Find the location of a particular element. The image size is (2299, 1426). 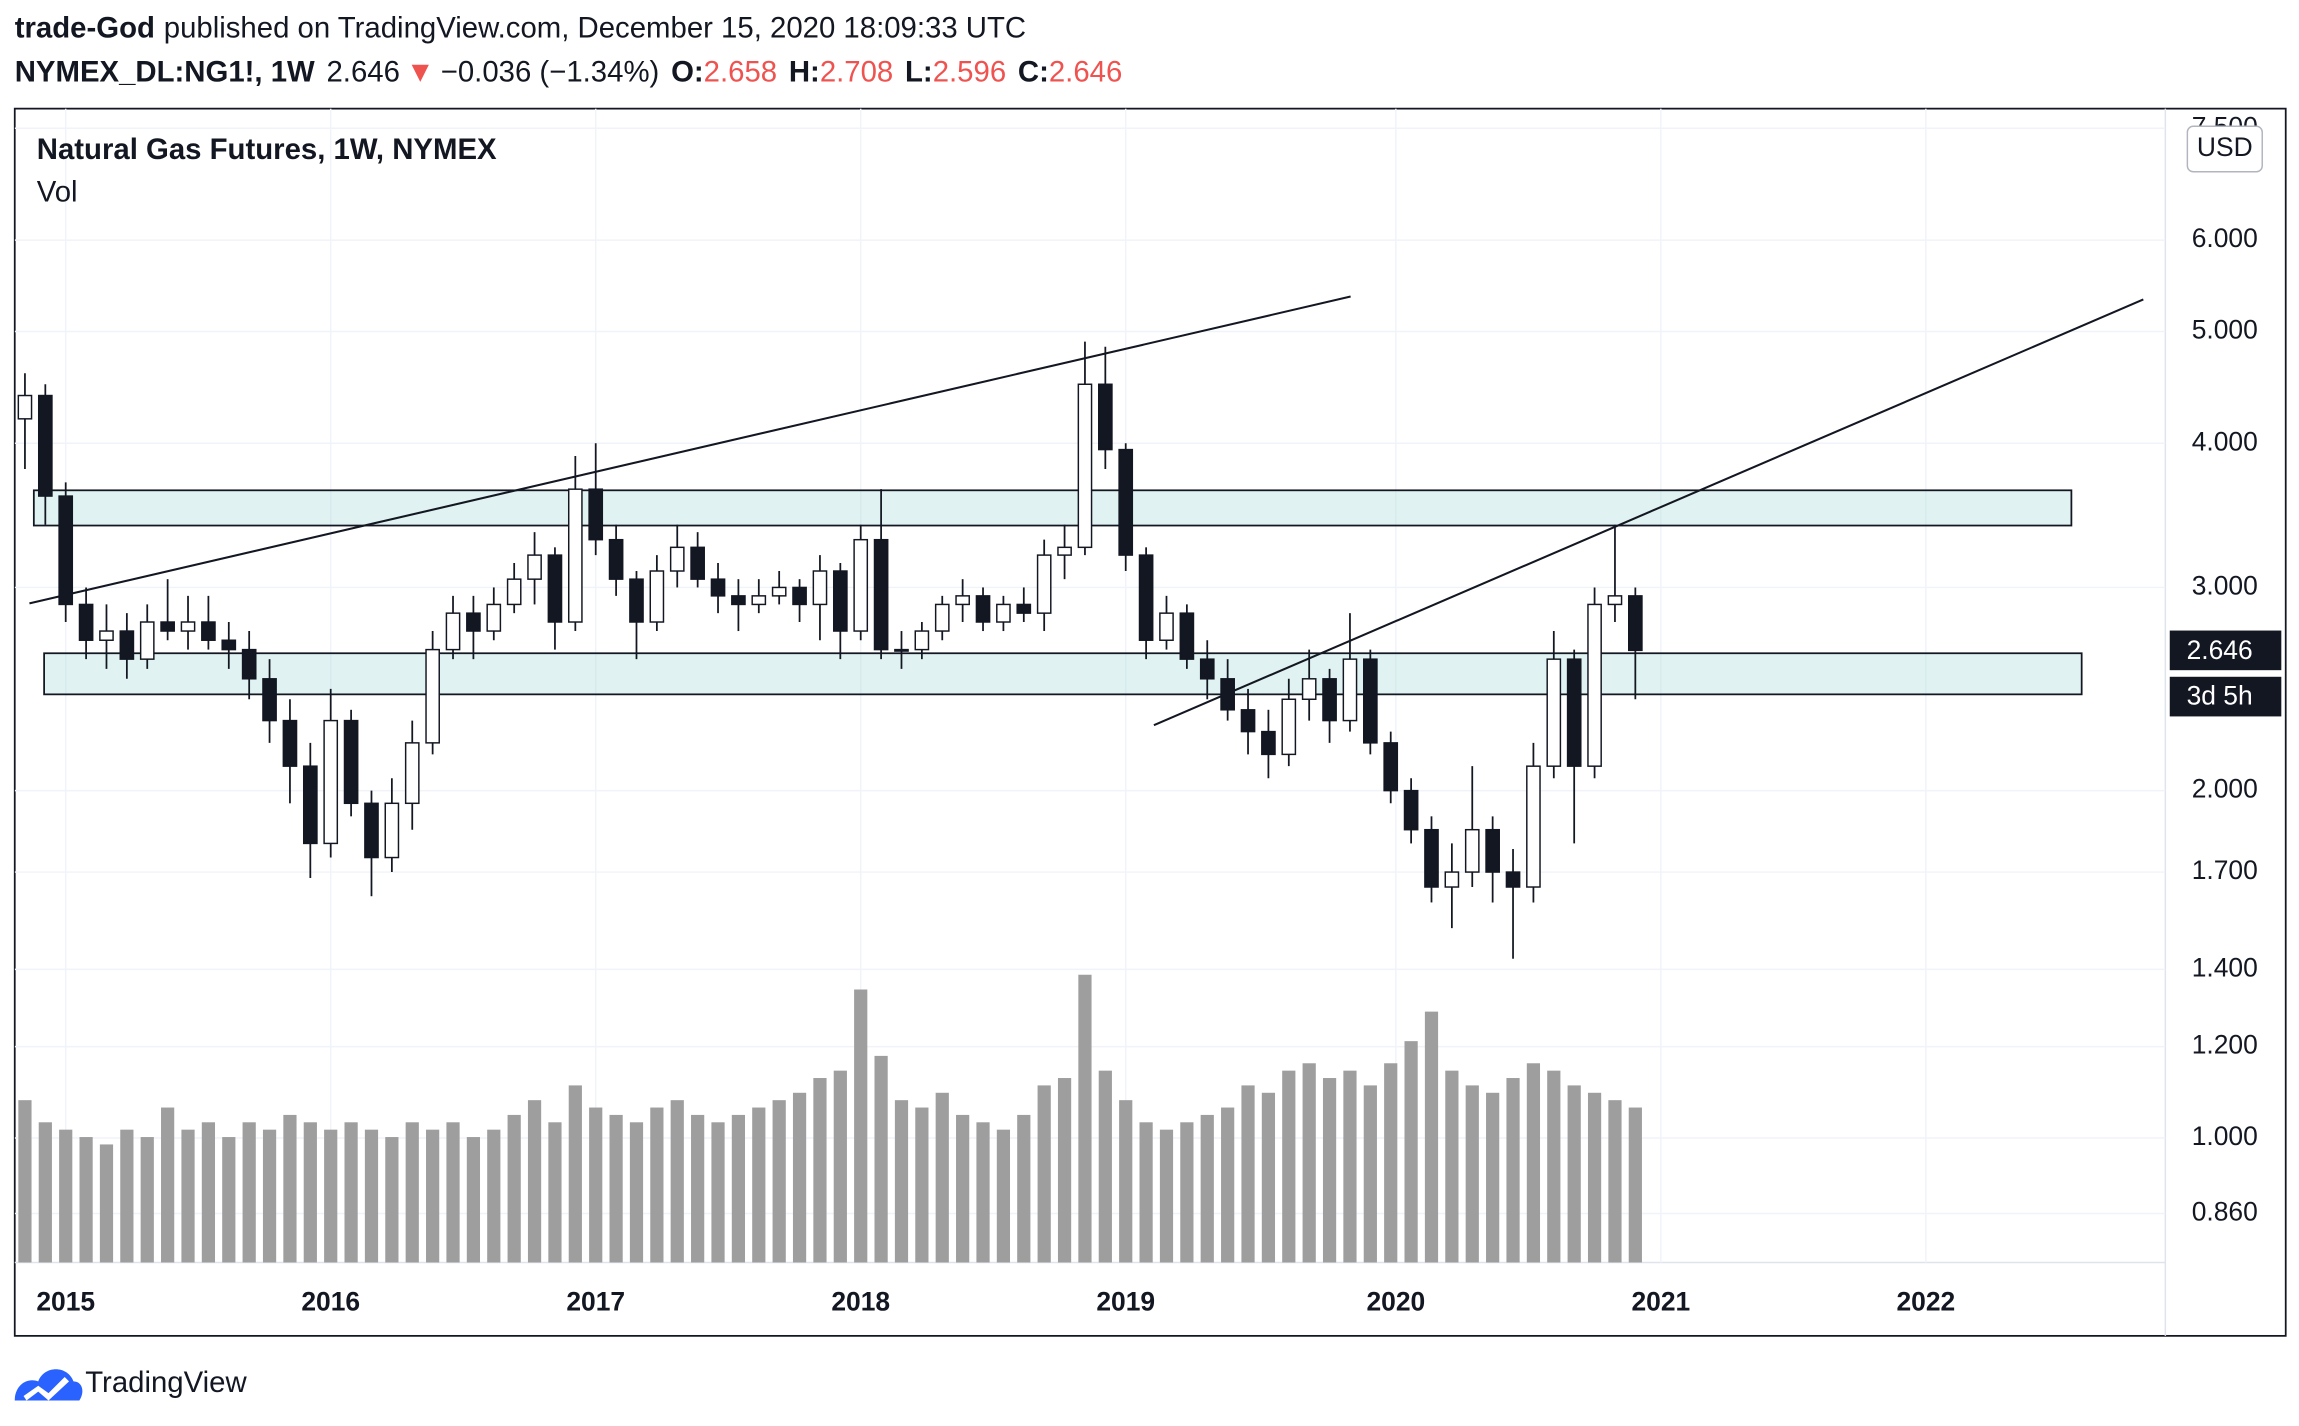

last-price-label: 2.646 is located at coordinates (2220, 650).